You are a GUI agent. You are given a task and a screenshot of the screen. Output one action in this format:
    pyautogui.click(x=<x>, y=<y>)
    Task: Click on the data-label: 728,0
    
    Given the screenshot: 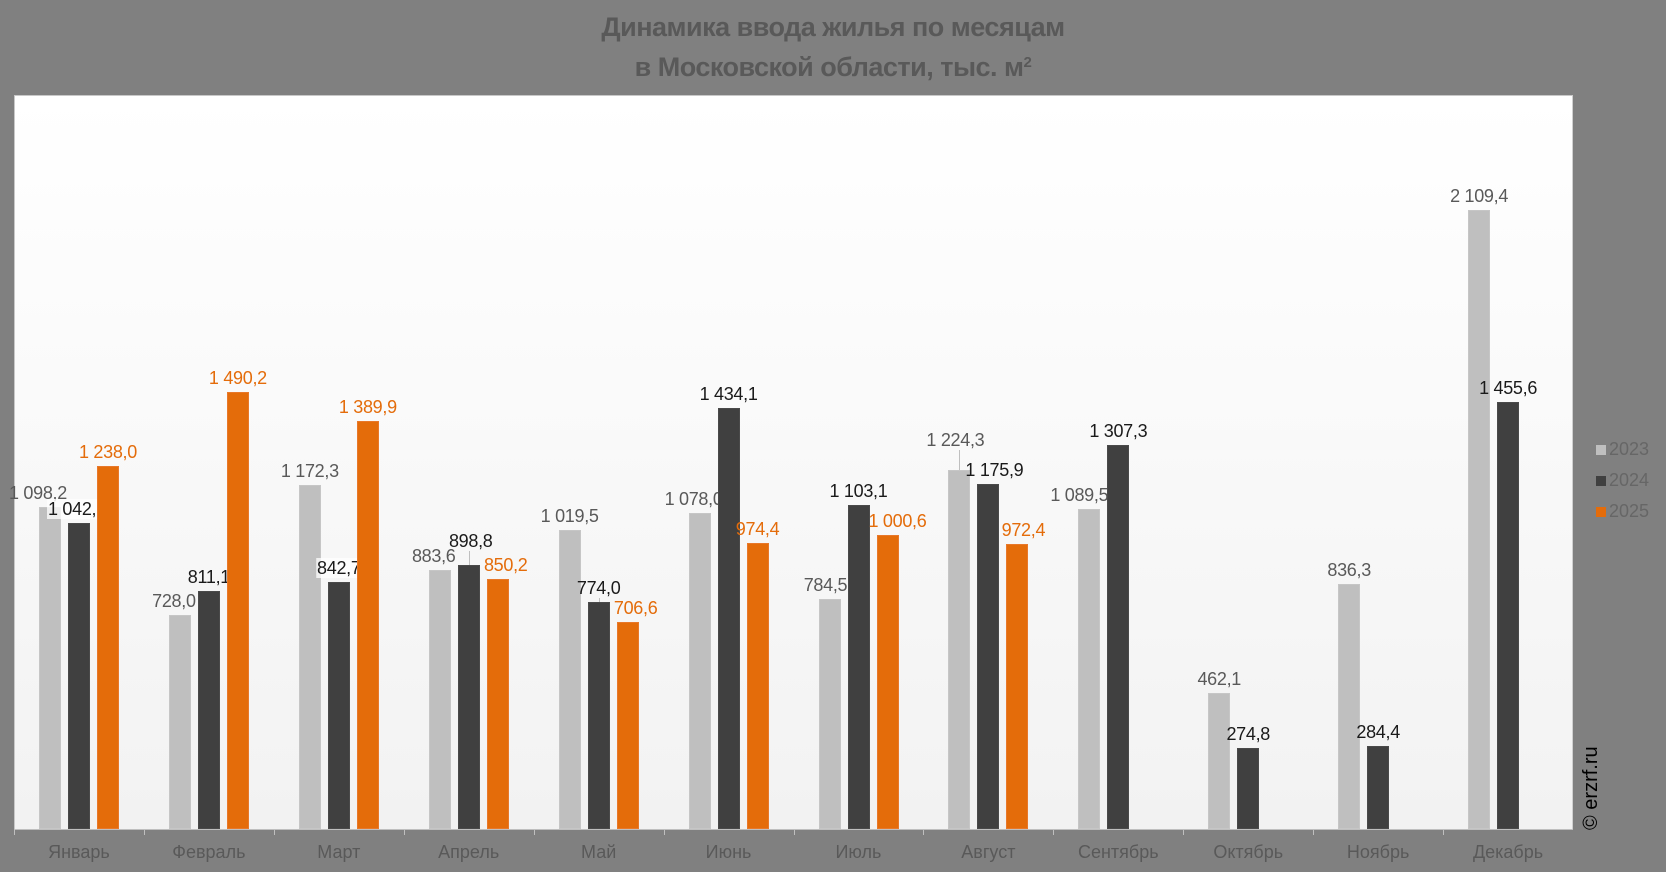 What is the action you would take?
    pyautogui.click(x=174, y=601)
    